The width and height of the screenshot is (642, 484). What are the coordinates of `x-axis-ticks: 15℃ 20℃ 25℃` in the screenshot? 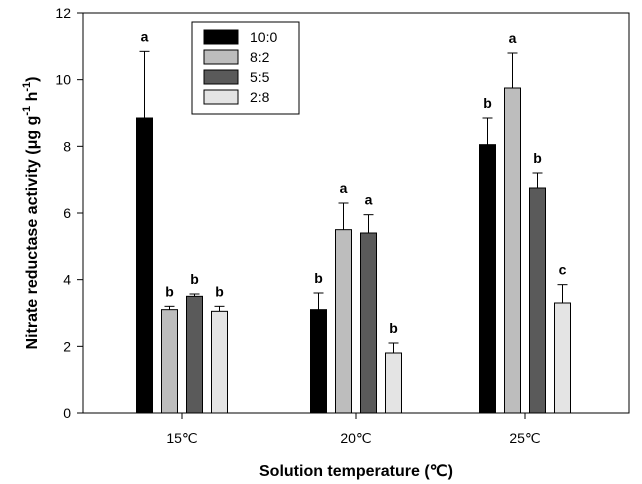 It's located at (353, 429).